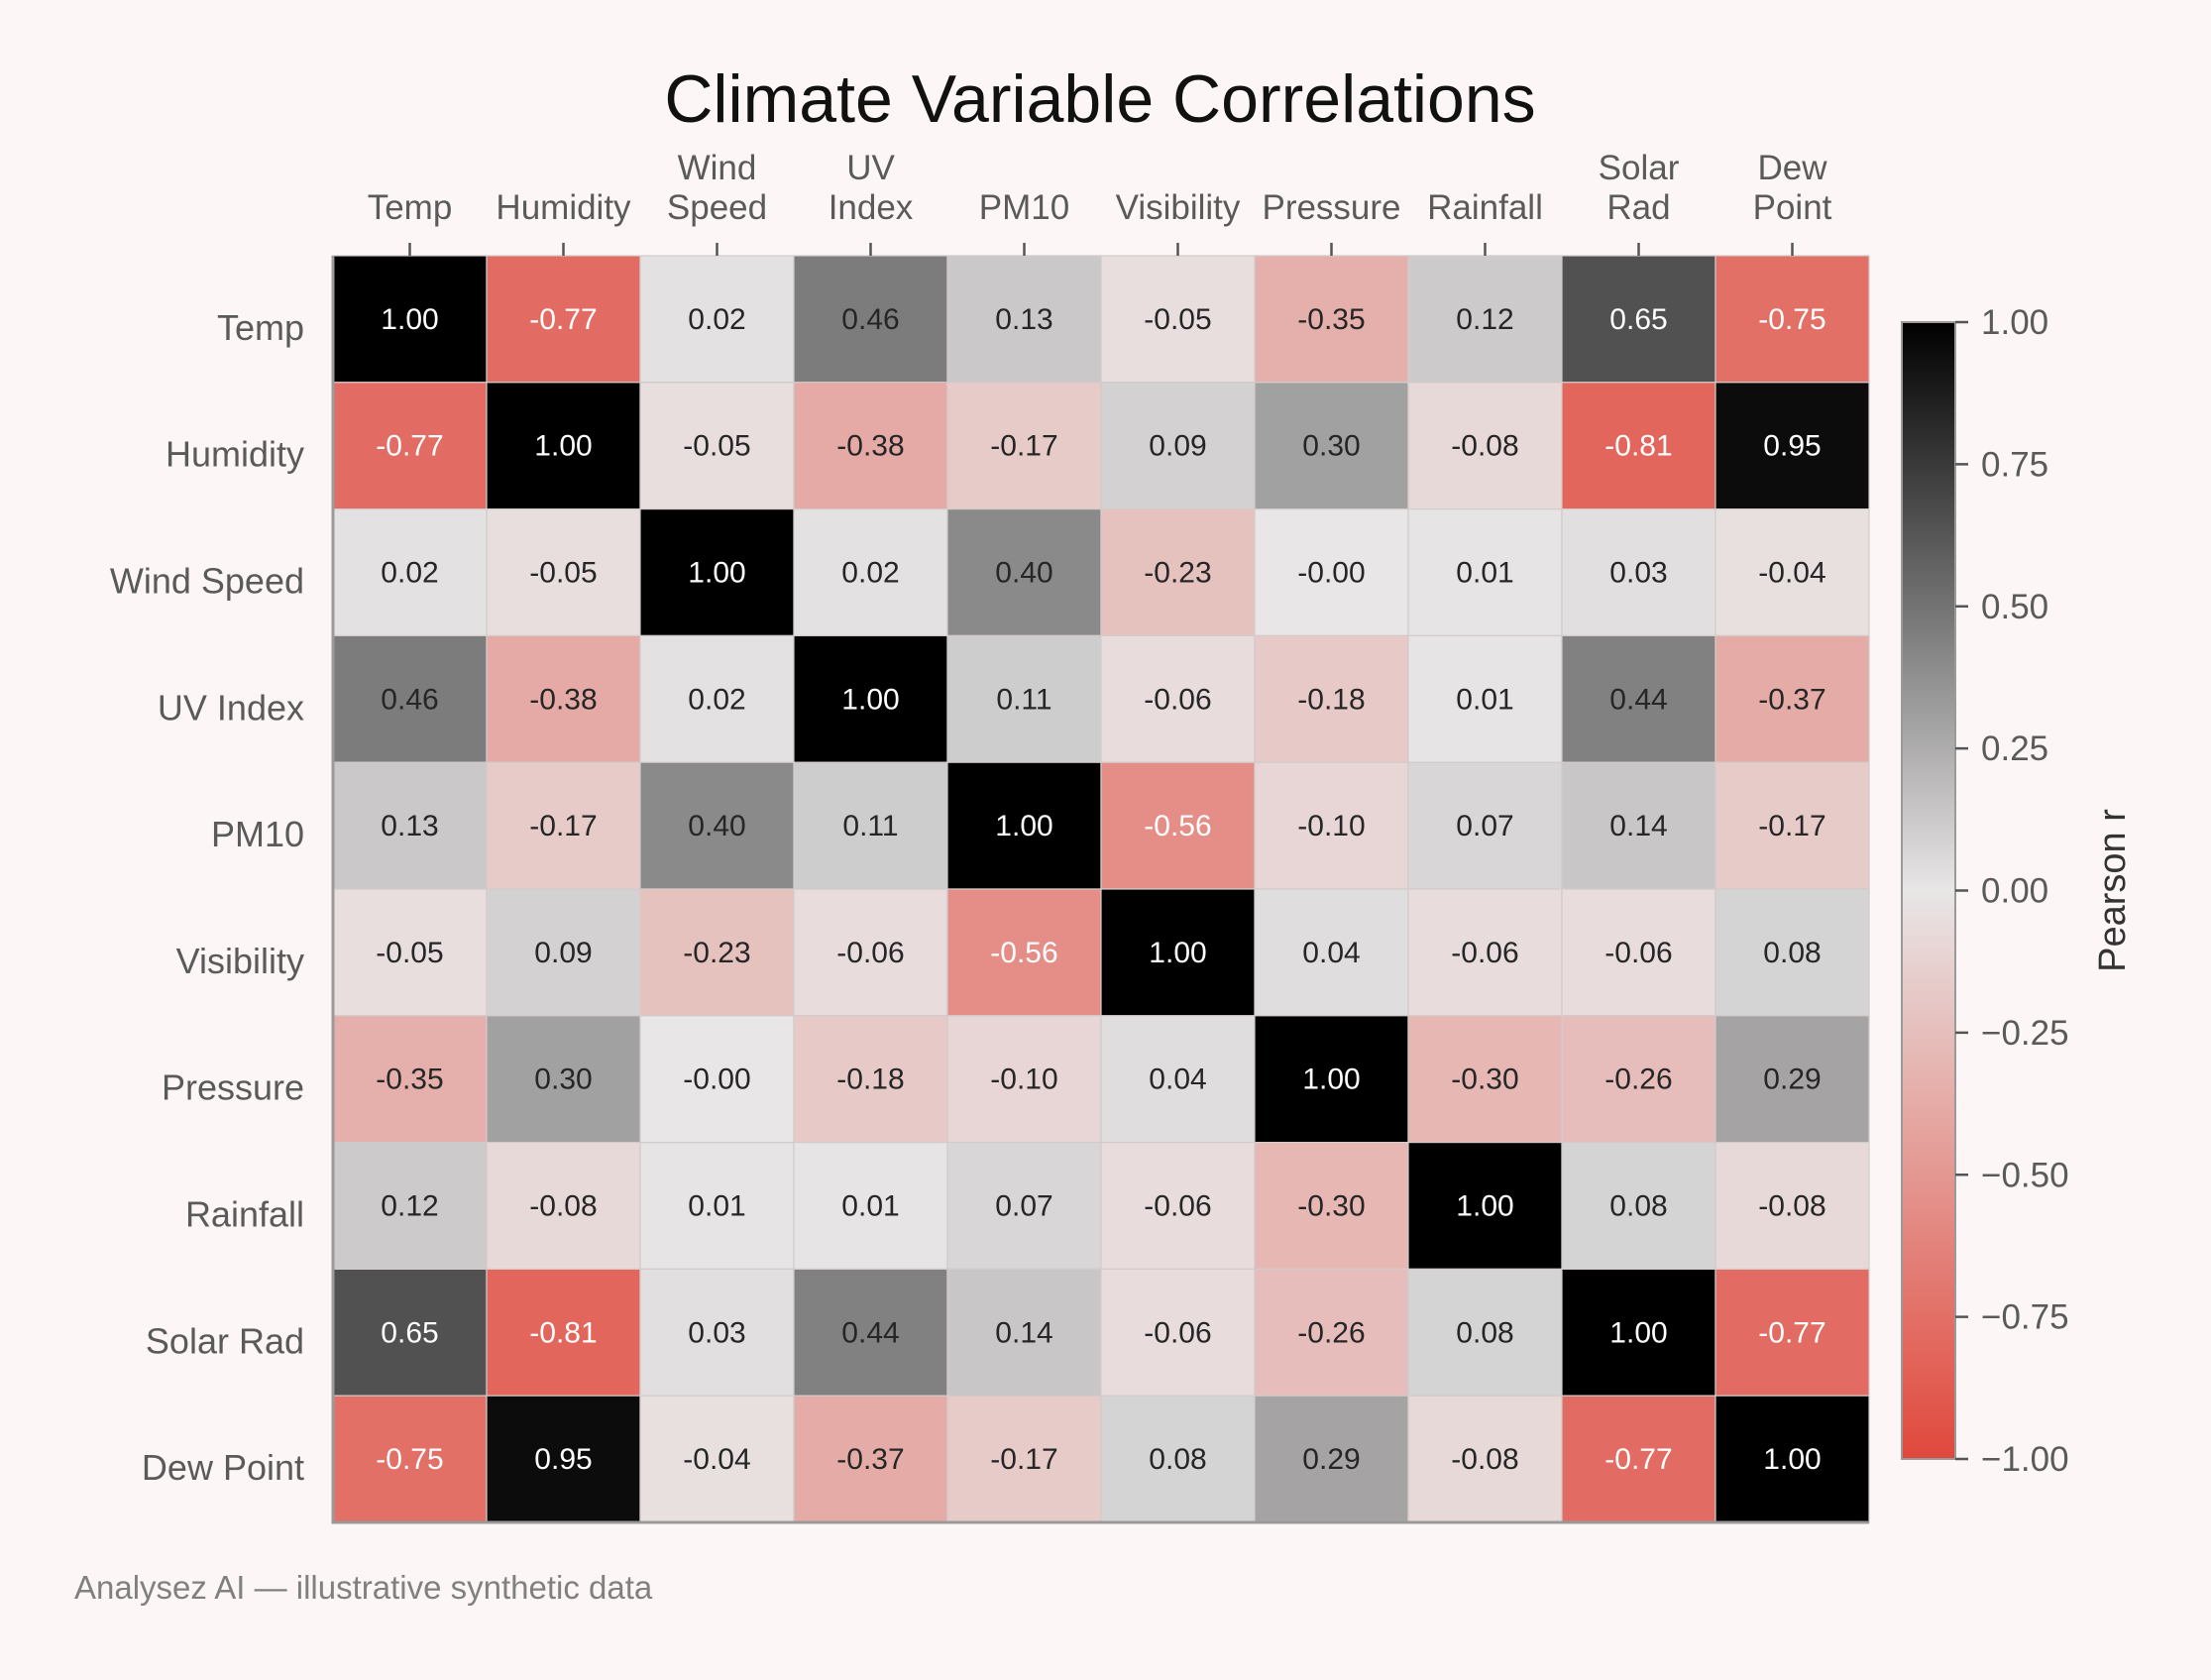 Image resolution: width=2211 pixels, height=1680 pixels. What do you see at coordinates (225, 1340) in the screenshot?
I see `y-tick-label: Solar Rad` at bounding box center [225, 1340].